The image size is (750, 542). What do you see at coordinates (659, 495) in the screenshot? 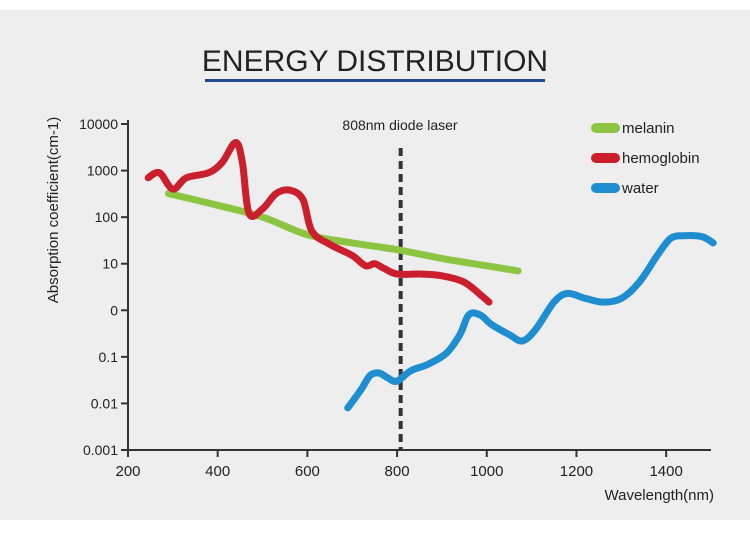
I see `x-axis-label: Wavelength(nm)` at bounding box center [659, 495].